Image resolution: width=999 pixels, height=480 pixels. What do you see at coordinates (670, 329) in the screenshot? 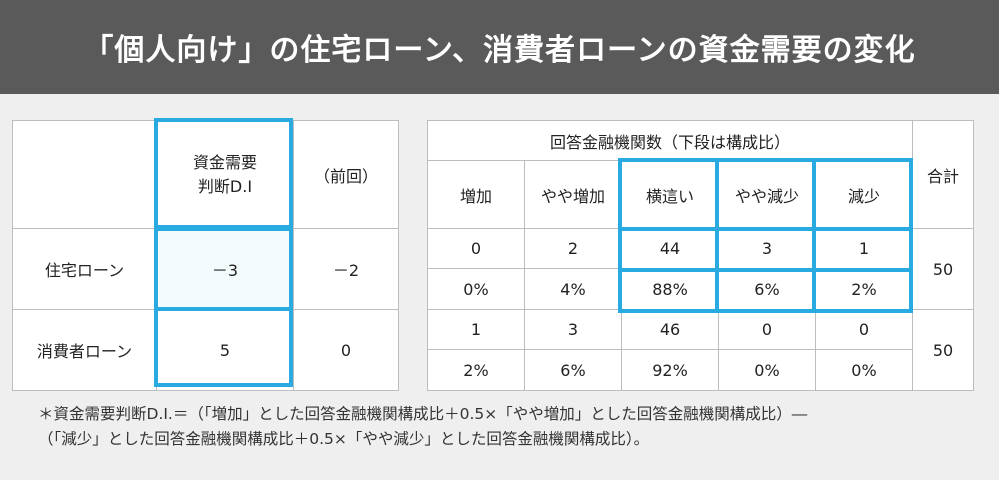
I see `count-cell: 46` at bounding box center [670, 329].